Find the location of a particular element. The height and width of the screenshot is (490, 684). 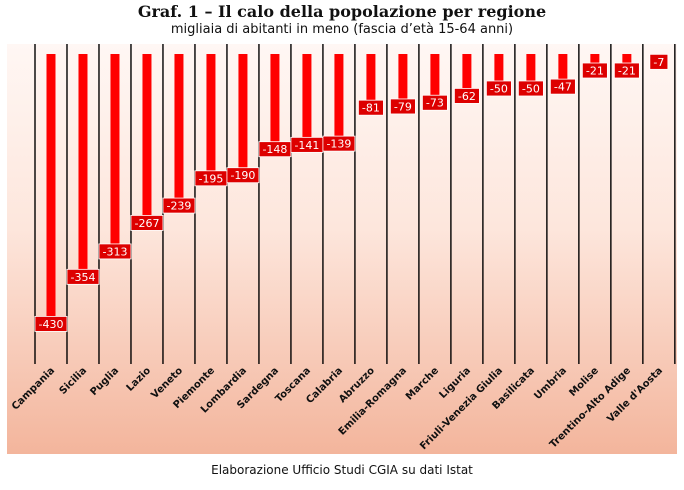

data-label: -79 is located at coordinates (403, 106).